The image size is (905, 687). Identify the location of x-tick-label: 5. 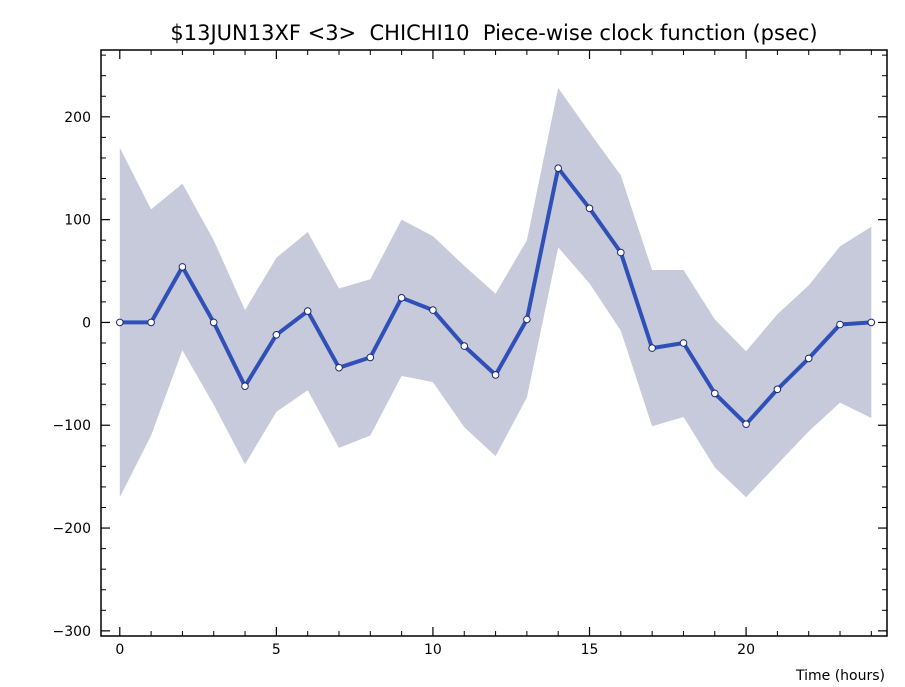
(276, 650).